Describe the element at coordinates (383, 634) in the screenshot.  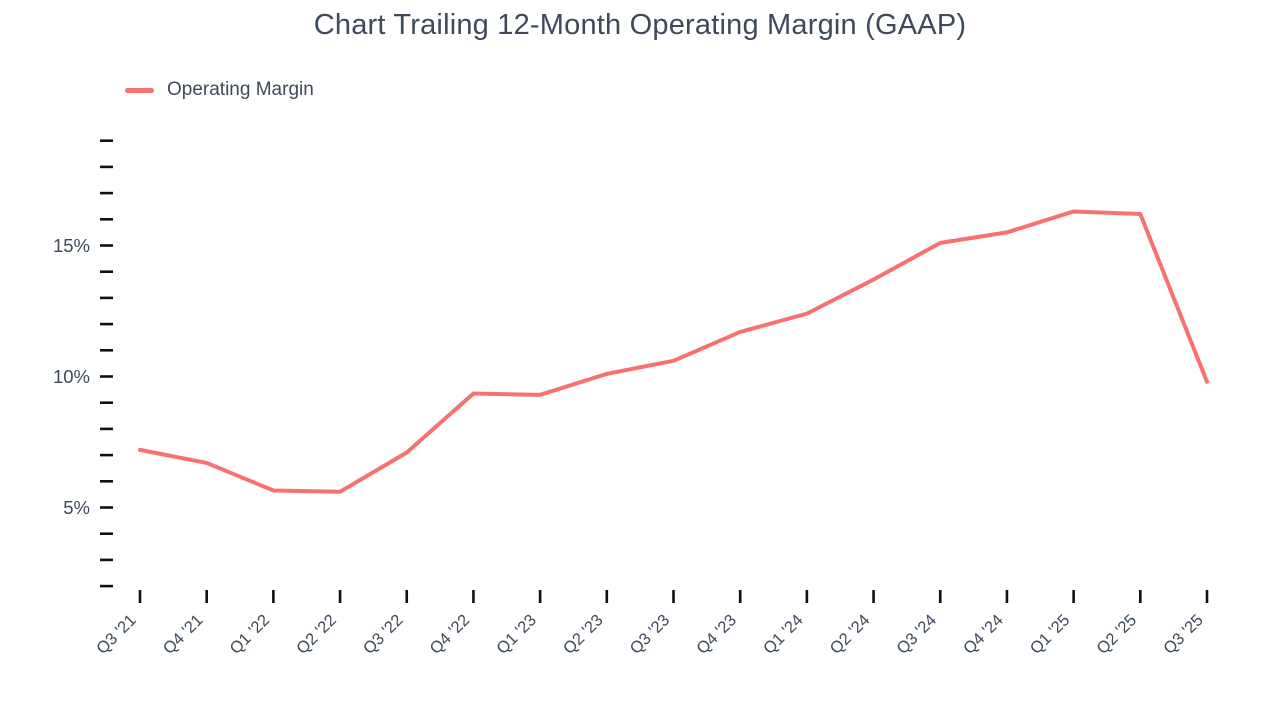
I see `x-axis-label: Q3 '22` at that location.